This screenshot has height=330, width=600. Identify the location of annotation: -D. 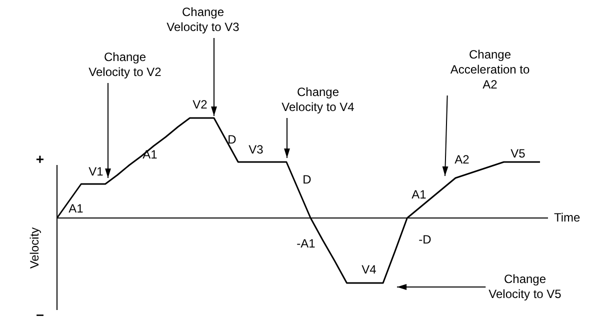
(425, 239).